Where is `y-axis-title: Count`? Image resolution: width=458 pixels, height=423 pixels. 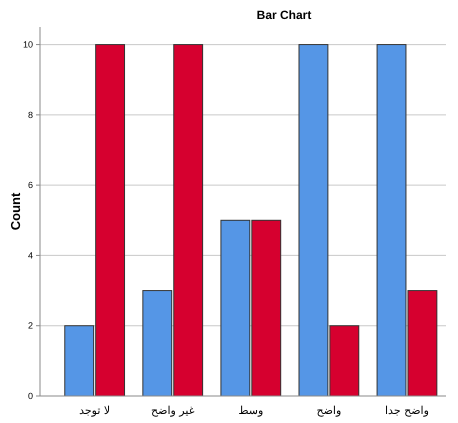 y-axis-title: Count is located at coordinates (15, 211).